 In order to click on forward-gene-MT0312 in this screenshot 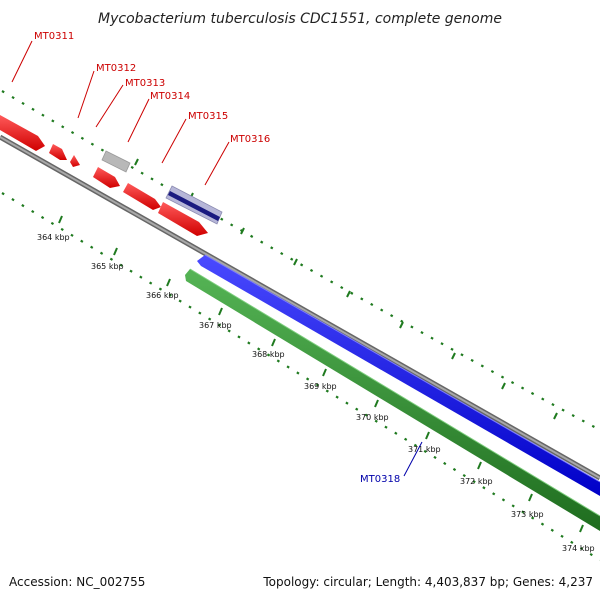, I will do `click(58, 152)`.